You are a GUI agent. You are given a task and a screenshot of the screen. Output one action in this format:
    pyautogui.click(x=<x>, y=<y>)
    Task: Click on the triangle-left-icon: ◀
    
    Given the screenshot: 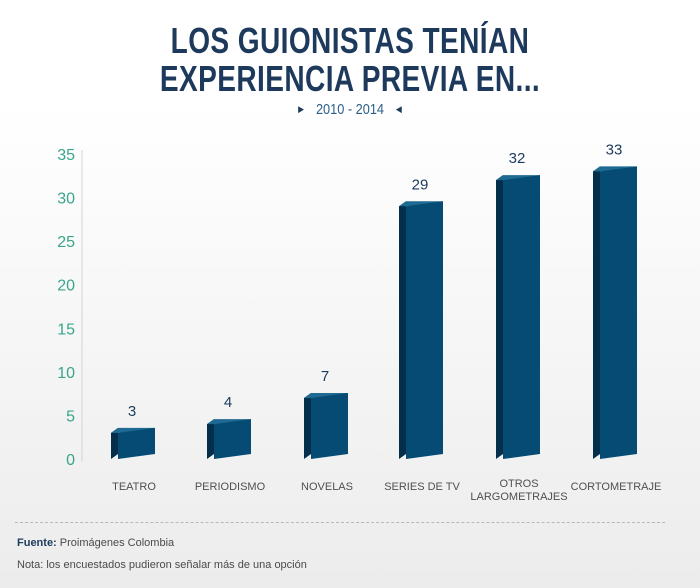 What is the action you would take?
    pyautogui.click(x=398, y=109)
    